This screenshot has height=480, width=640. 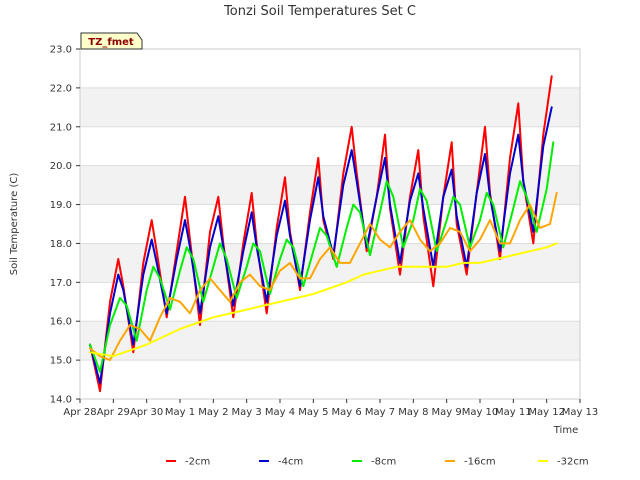 I want to click on badge: TZ_fmet, so click(x=111, y=41).